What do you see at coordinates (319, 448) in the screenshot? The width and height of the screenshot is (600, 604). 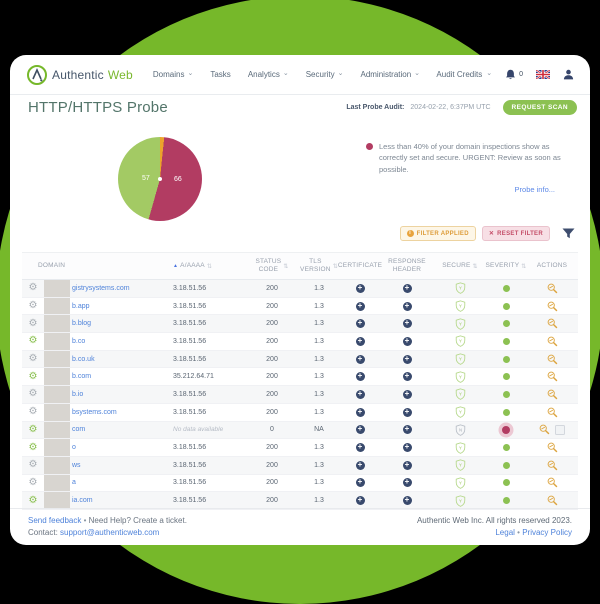 I see `tls-version-value: 1.3` at bounding box center [319, 448].